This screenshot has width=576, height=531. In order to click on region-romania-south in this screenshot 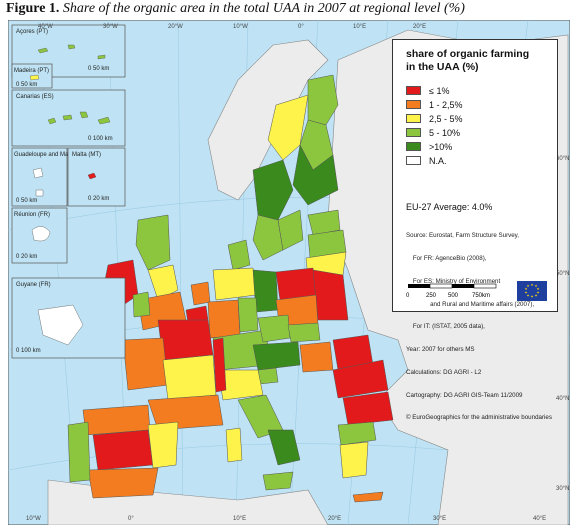, I will do `click(360, 379)`.